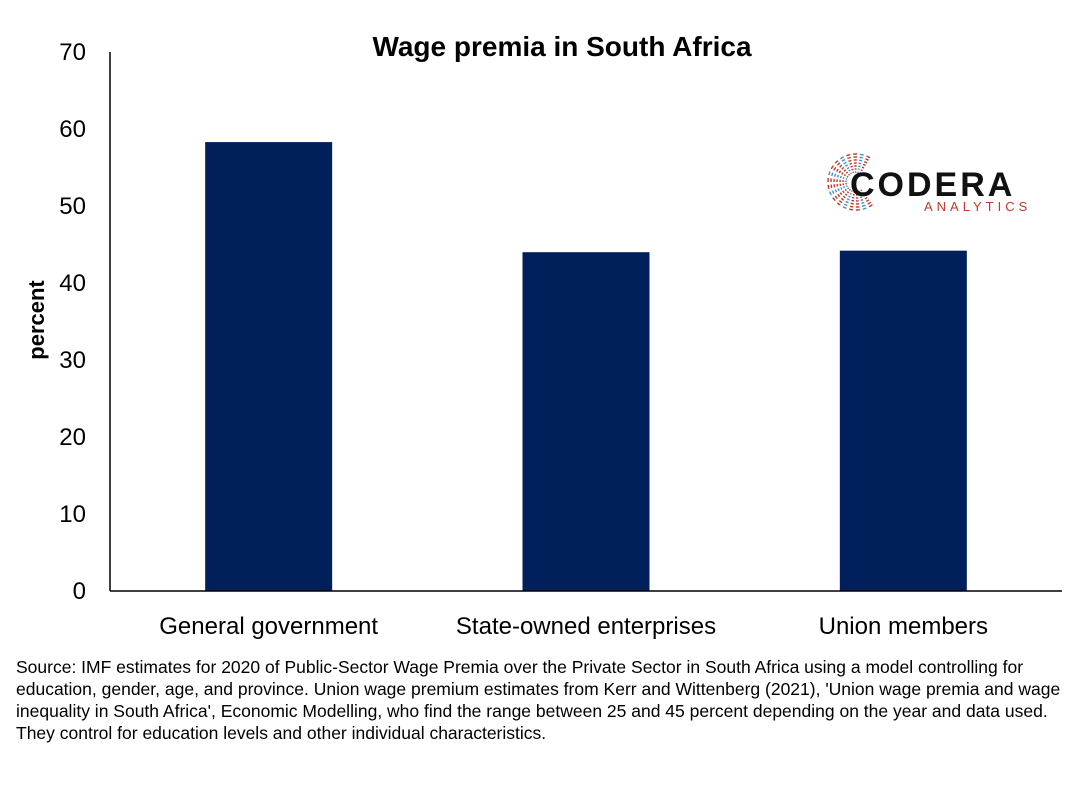 Image resolution: width=1080 pixels, height=789 pixels. I want to click on logo-mark-icon, so click(850, 182).